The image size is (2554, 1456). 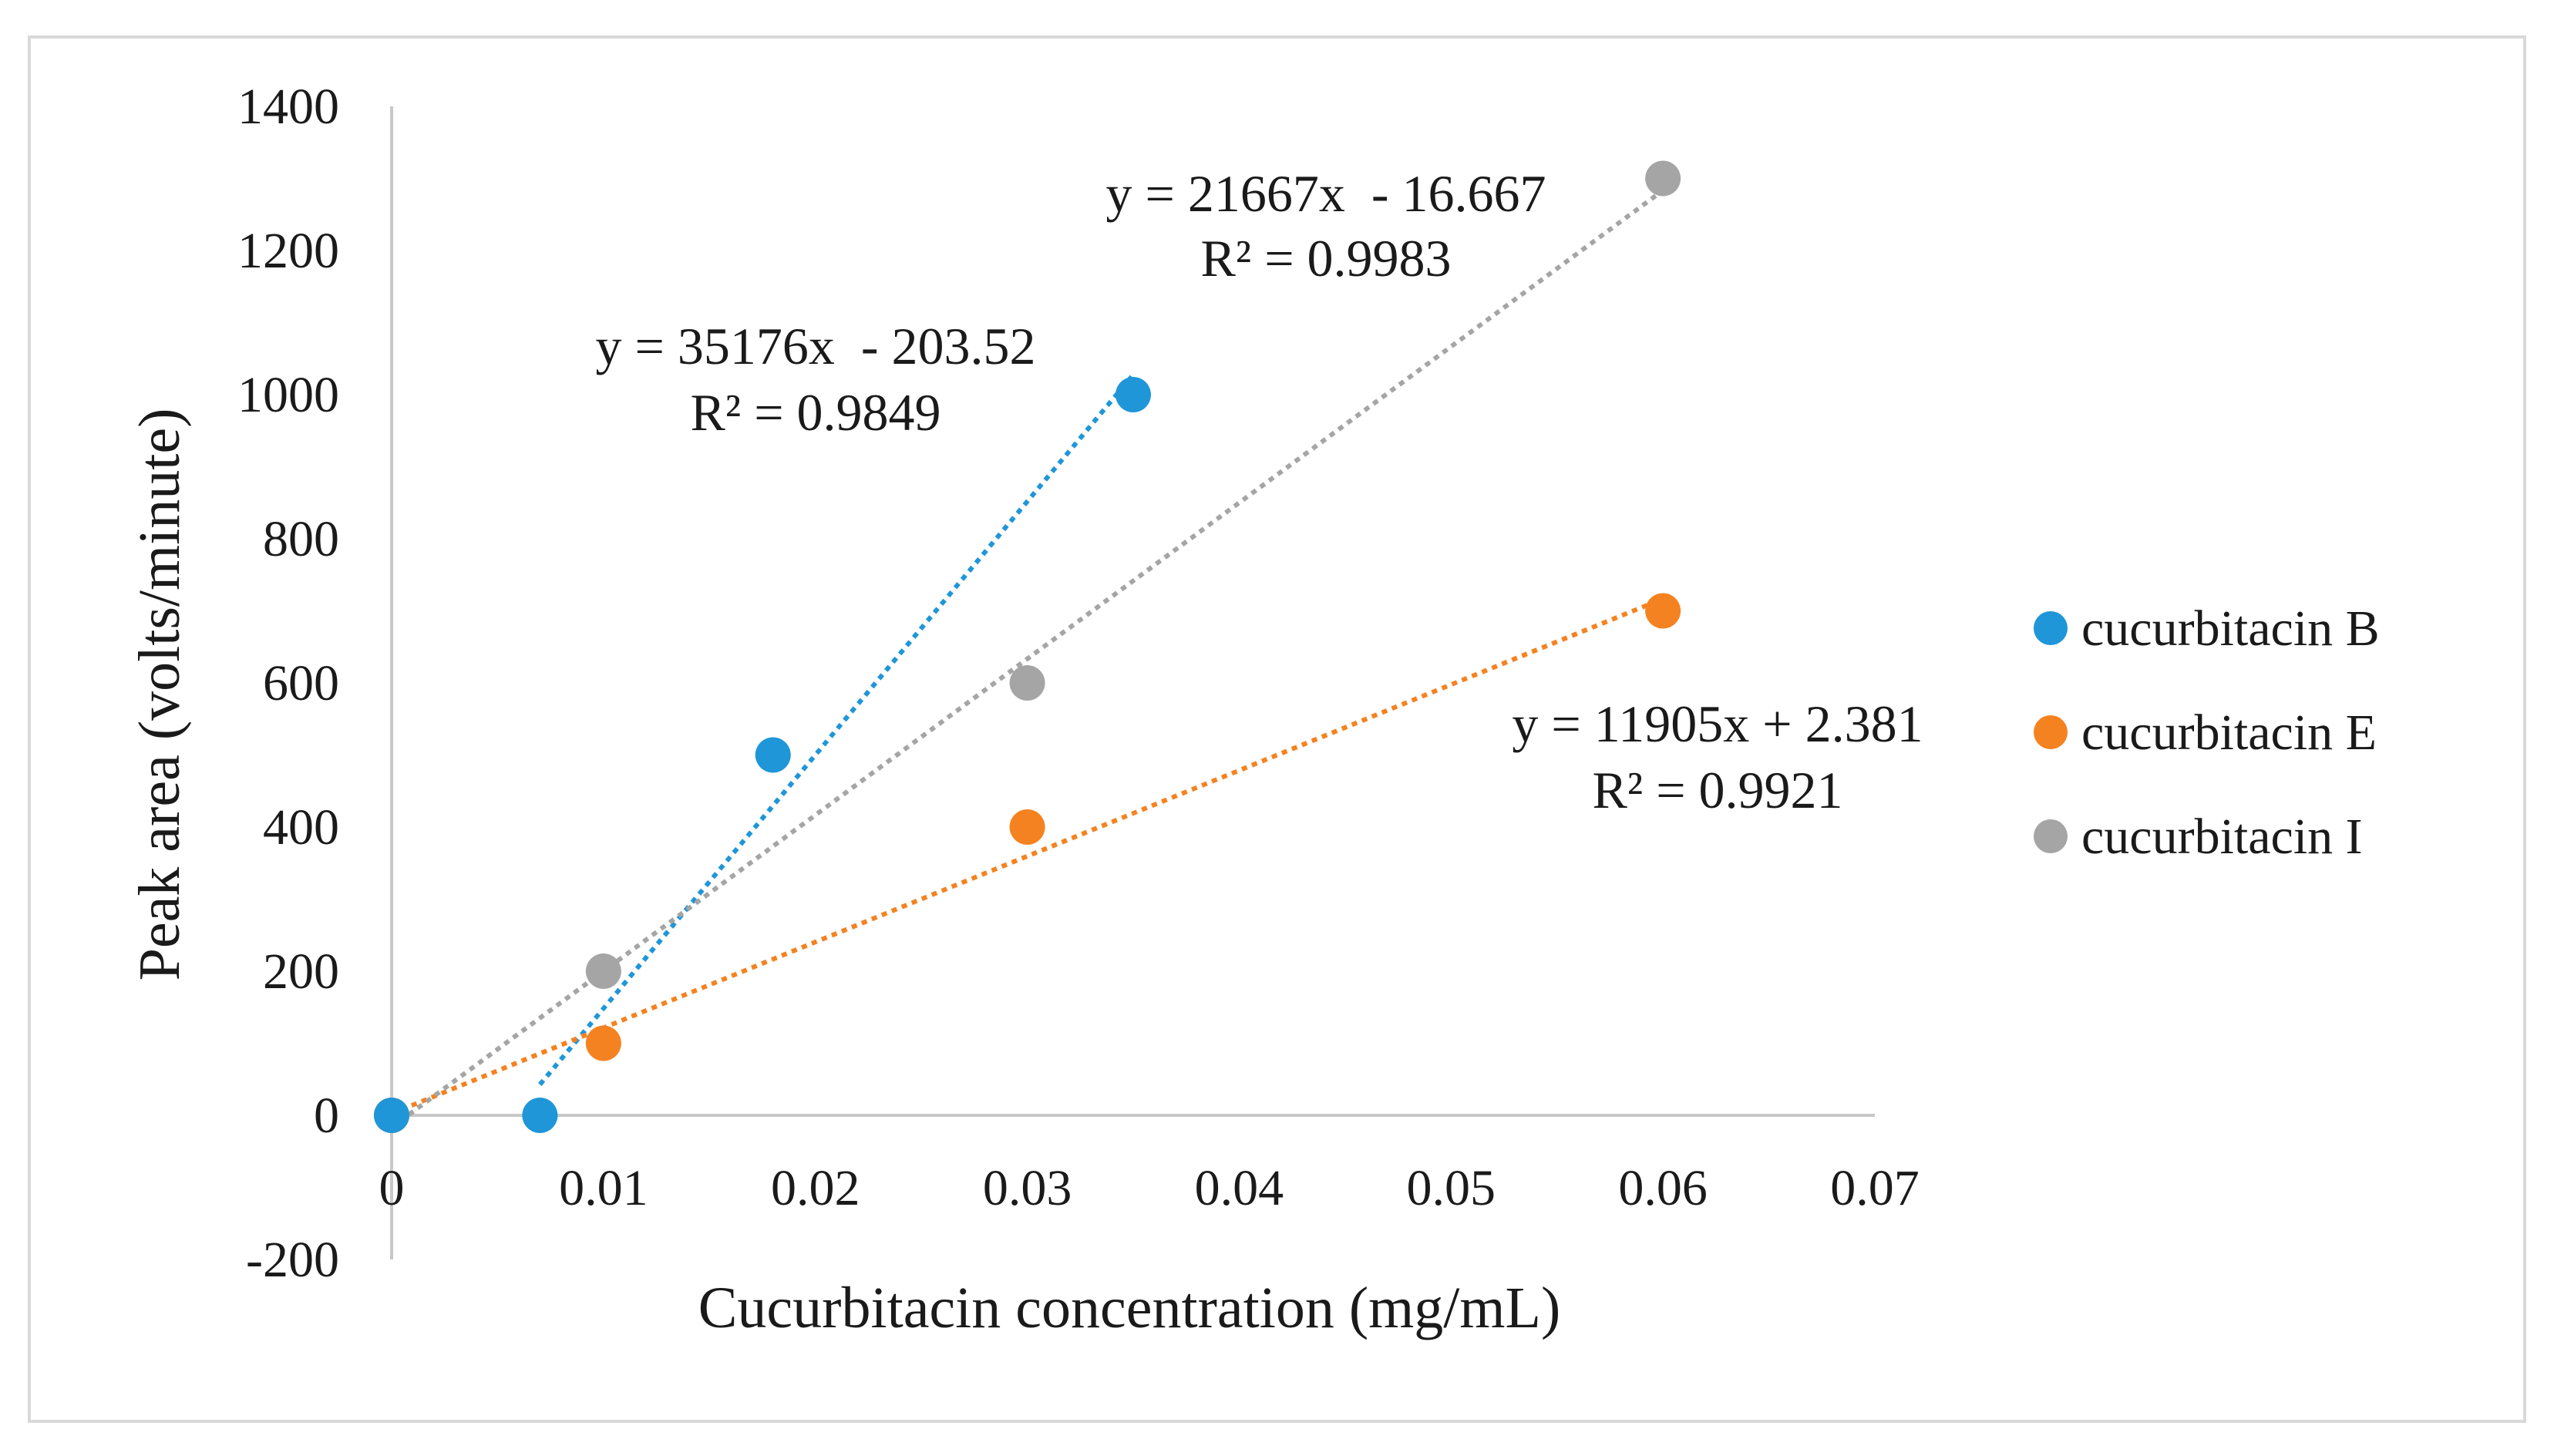 What do you see at coordinates (2222, 837) in the screenshot?
I see `legend-label-cucurbitacin-i: cucurbitacin I` at bounding box center [2222, 837].